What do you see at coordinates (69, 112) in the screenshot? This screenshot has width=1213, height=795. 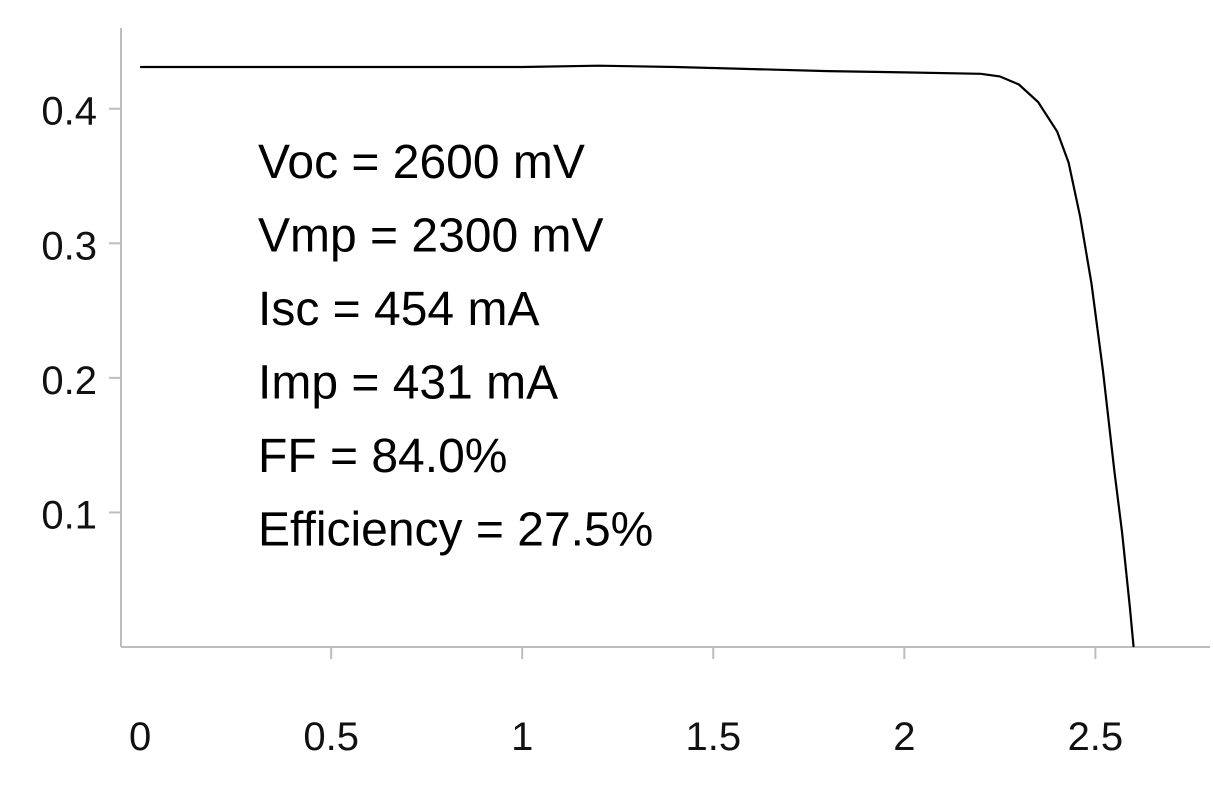 I see `y-tick-label: 0.4` at bounding box center [69, 112].